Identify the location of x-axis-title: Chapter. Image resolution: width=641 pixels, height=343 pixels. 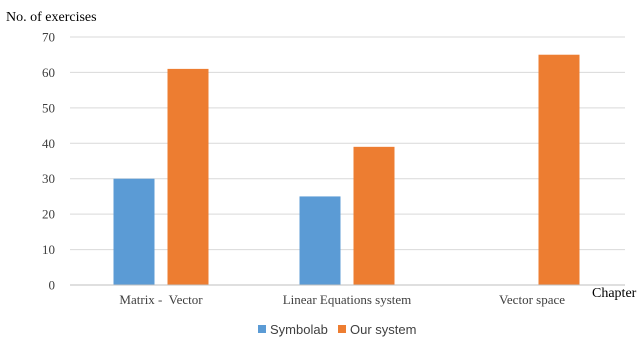
(614, 293).